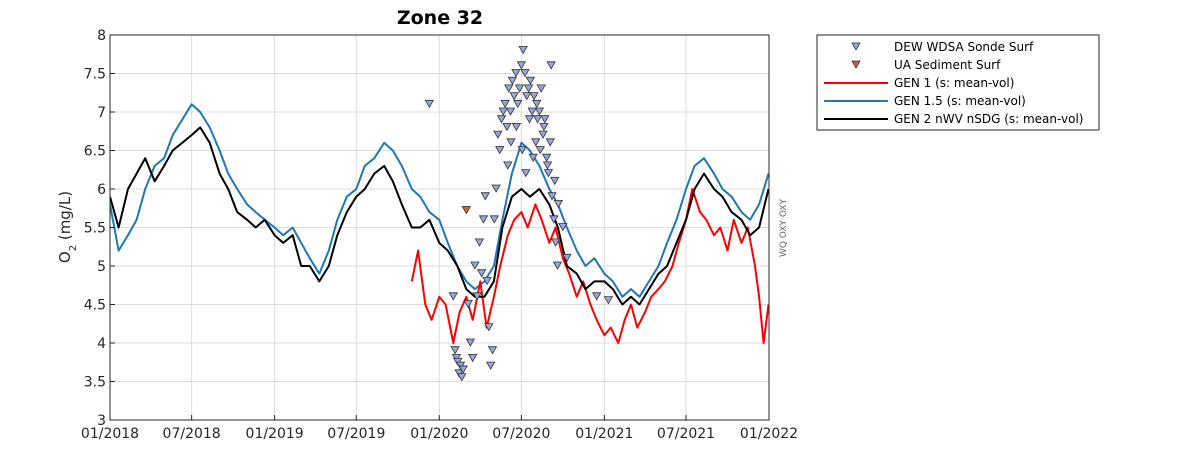  I want to click on y-tick-label: 6.5, so click(95, 152).